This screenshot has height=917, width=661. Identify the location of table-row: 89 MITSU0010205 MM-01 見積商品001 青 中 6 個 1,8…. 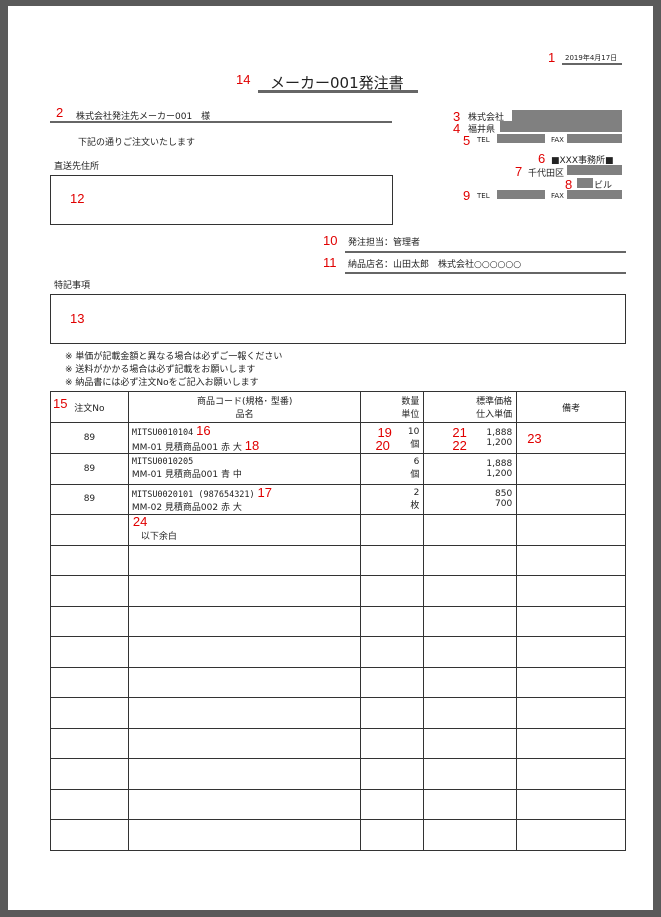
(338, 469).